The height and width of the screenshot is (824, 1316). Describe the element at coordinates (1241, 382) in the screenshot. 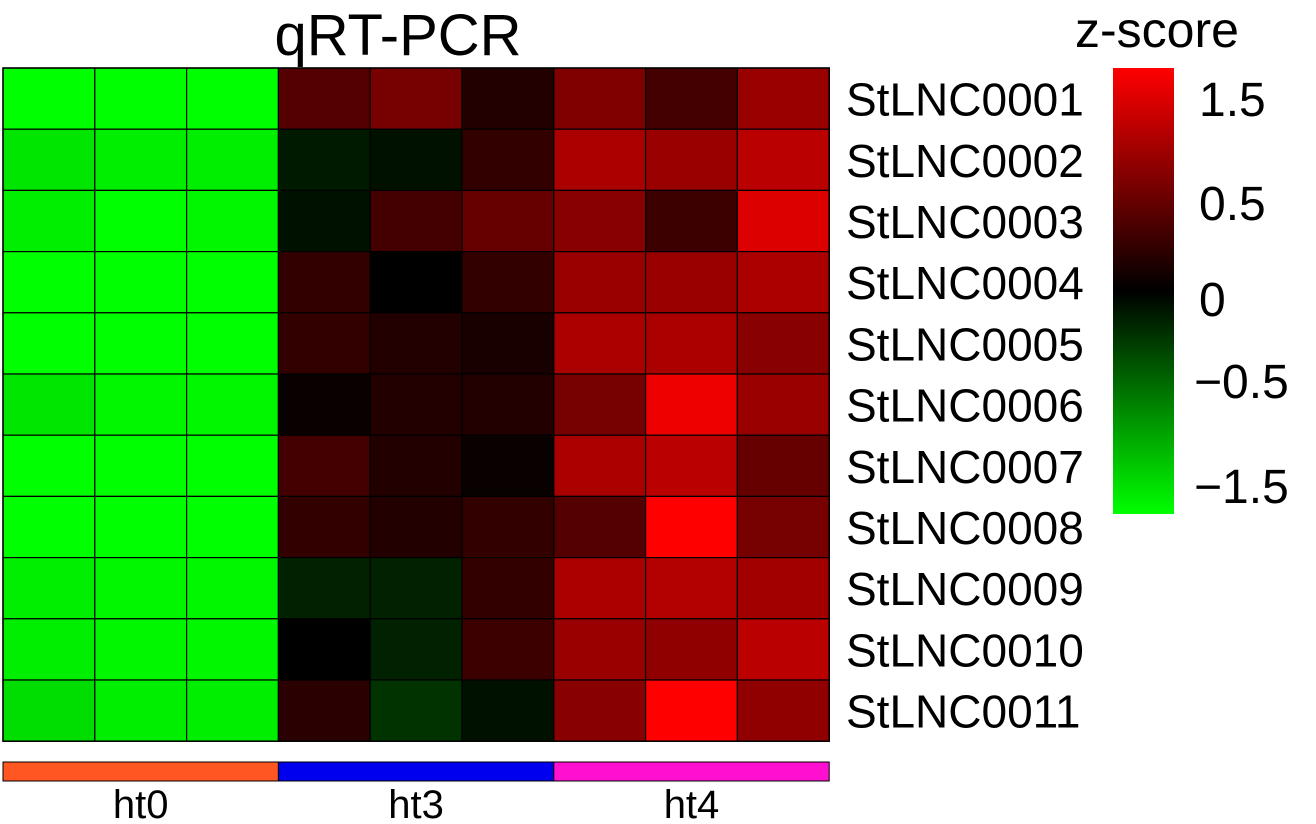

I see `colorbar-tick-label: −0.5` at that location.